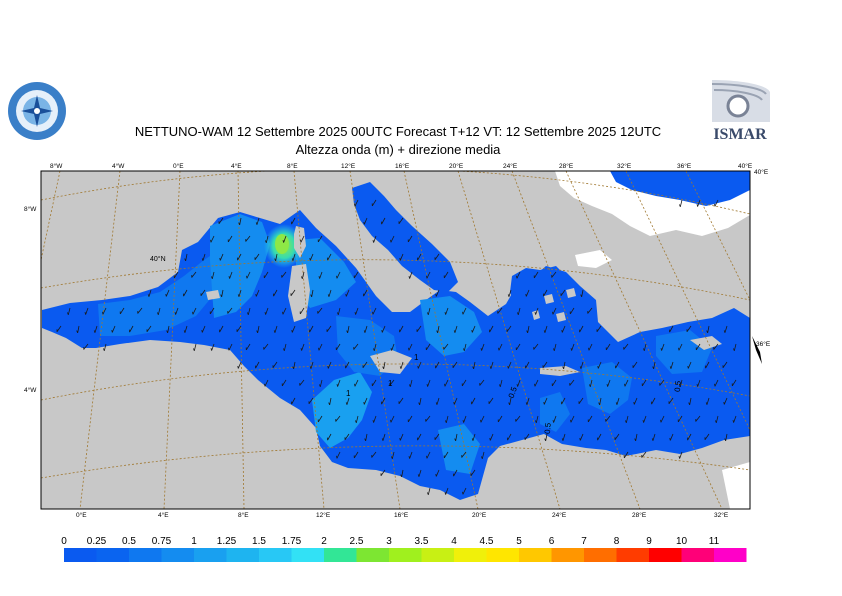 This screenshot has height=596, width=842. Describe the element at coordinates (163, 515) in the screenshot. I see `lon-label-bottom: 4°E` at that location.